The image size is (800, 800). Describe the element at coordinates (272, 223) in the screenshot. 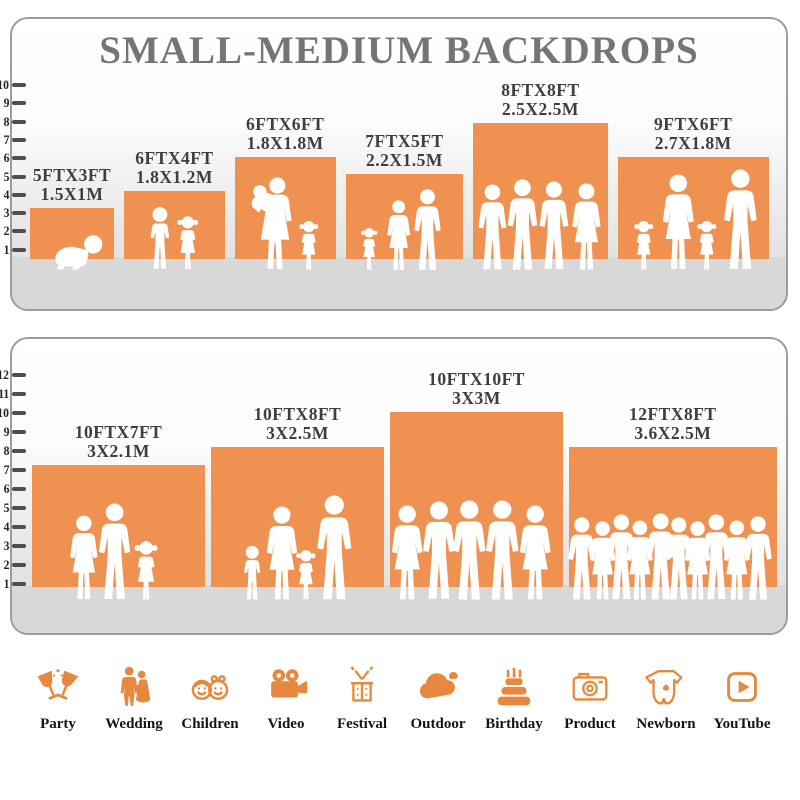

I see `woman-holding-baby-silhouette-icon` at that location.